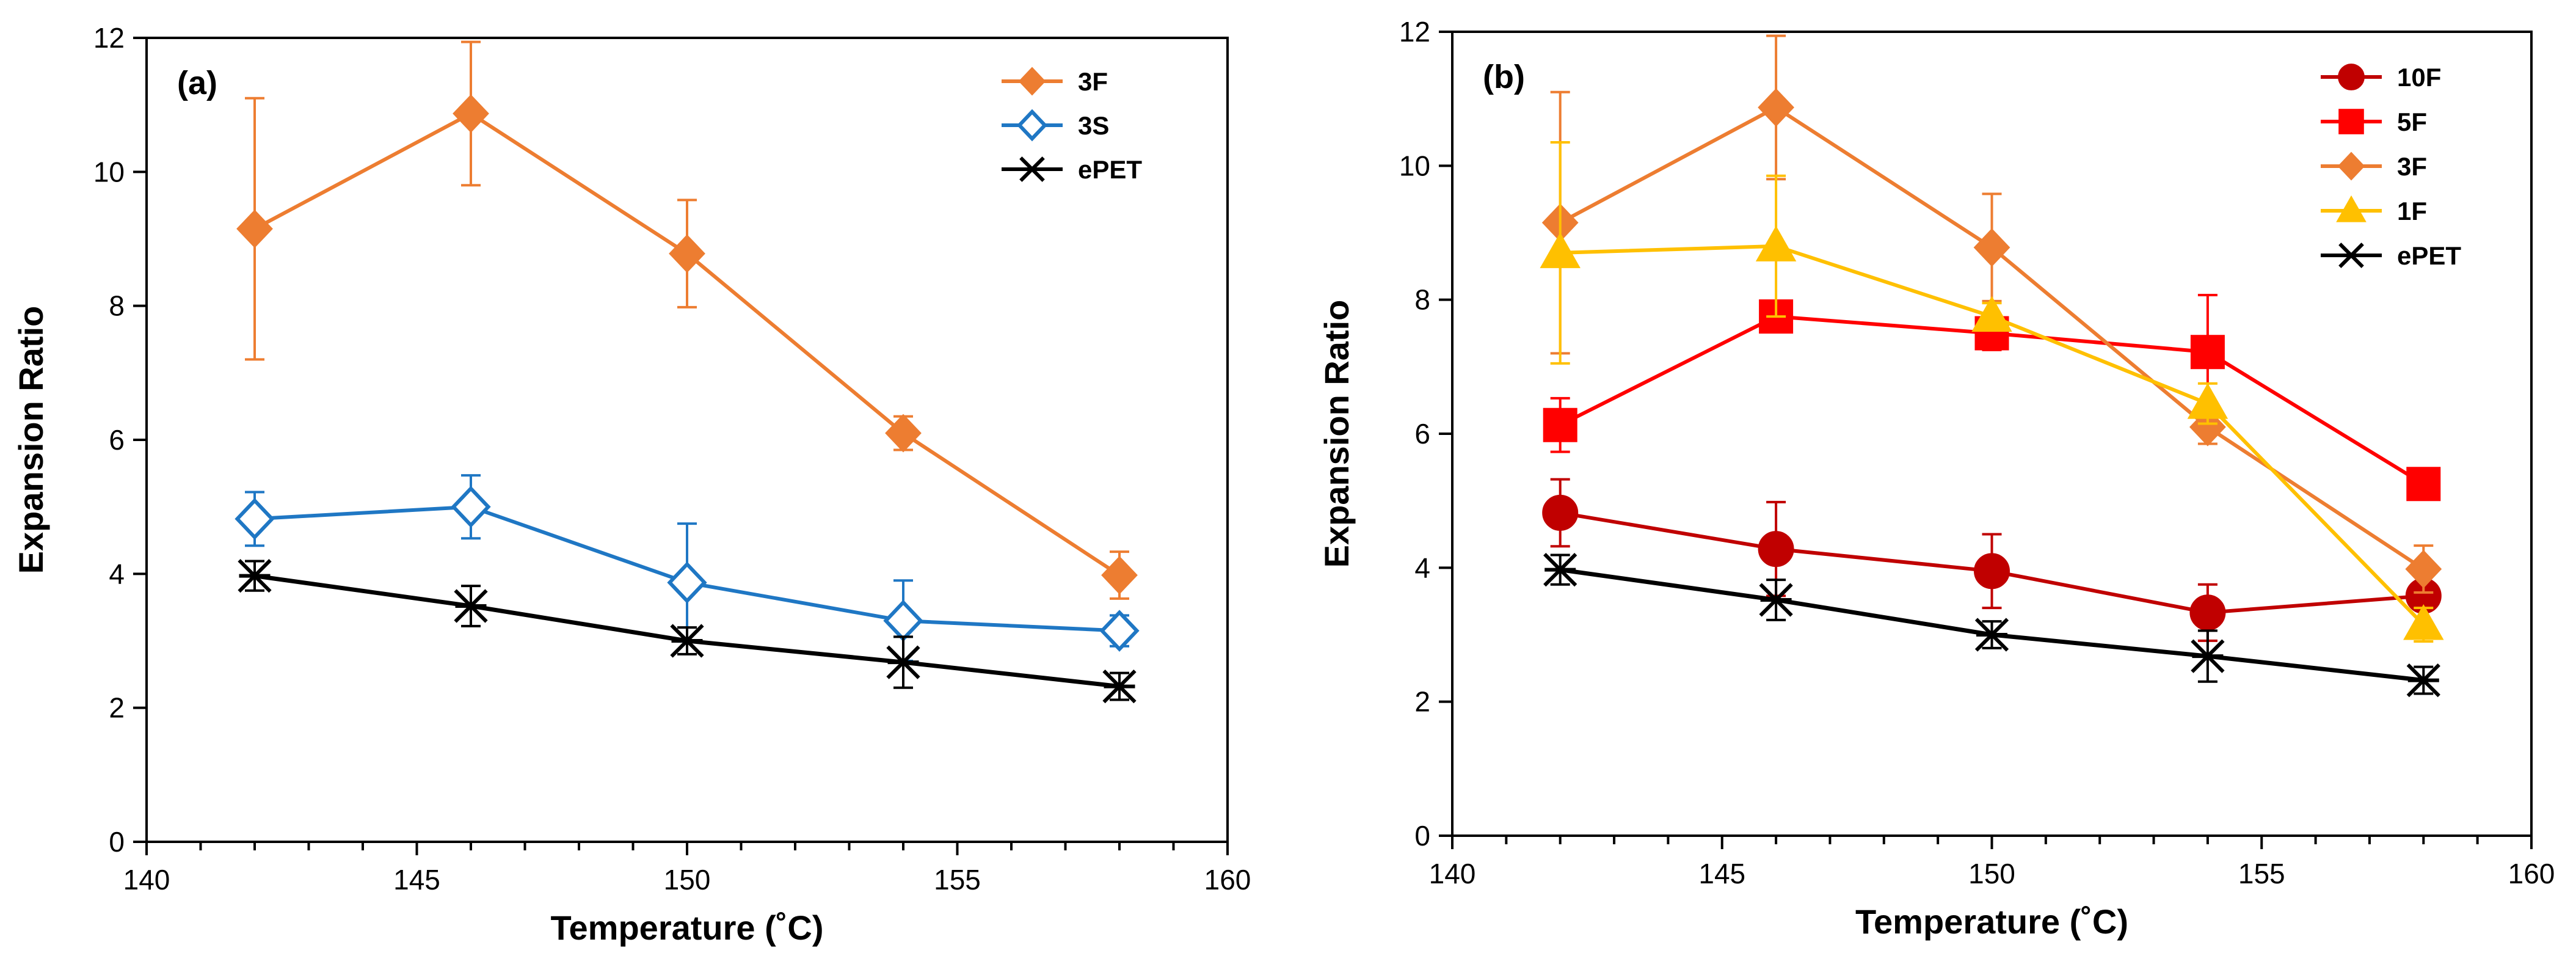 The width and height of the screenshot is (2576, 964). What do you see at coordinates (1055, 125) in the screenshot?
I see `legend-item-3s: 3S` at bounding box center [1055, 125].